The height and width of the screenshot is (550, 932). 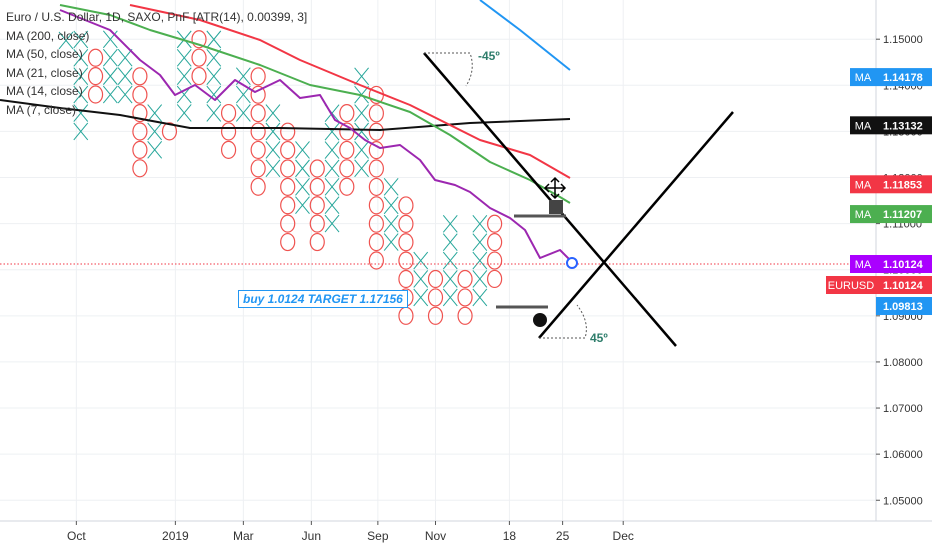 What do you see at coordinates (489, 56) in the screenshot?
I see `angle-label-top: -45º` at bounding box center [489, 56].